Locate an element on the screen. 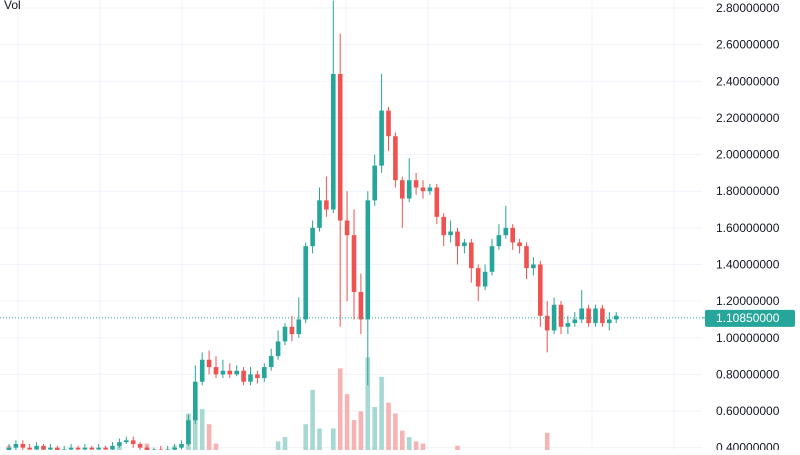  y-axis-tick-label: 2.20000000 is located at coordinates (748, 118).